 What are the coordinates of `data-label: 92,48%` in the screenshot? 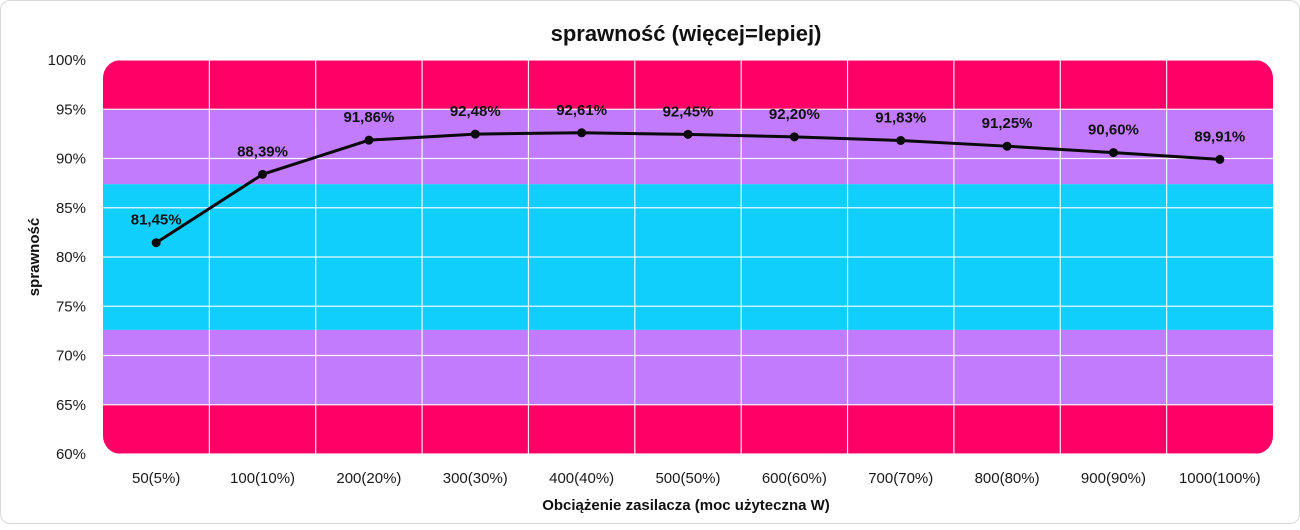 It's located at (475, 111).